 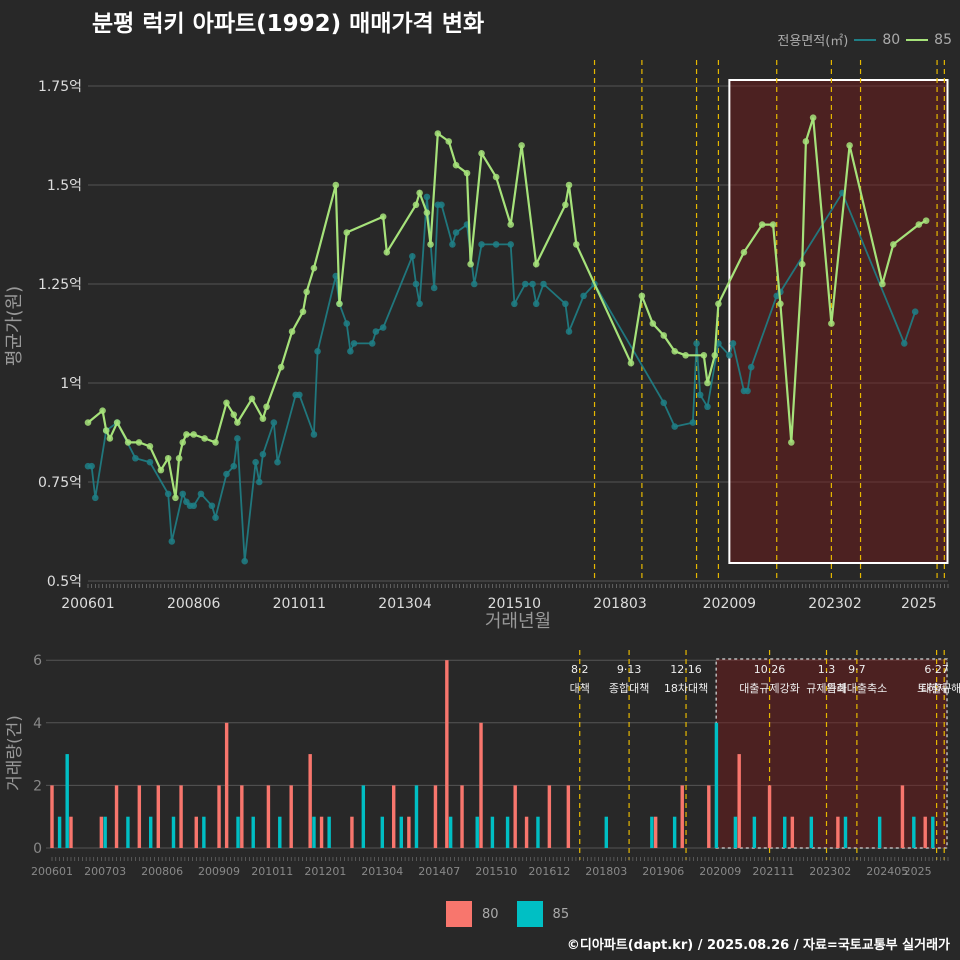 What do you see at coordinates (580, 688) in the screenshot?
I see `annotation-label: 대책` at bounding box center [580, 688].